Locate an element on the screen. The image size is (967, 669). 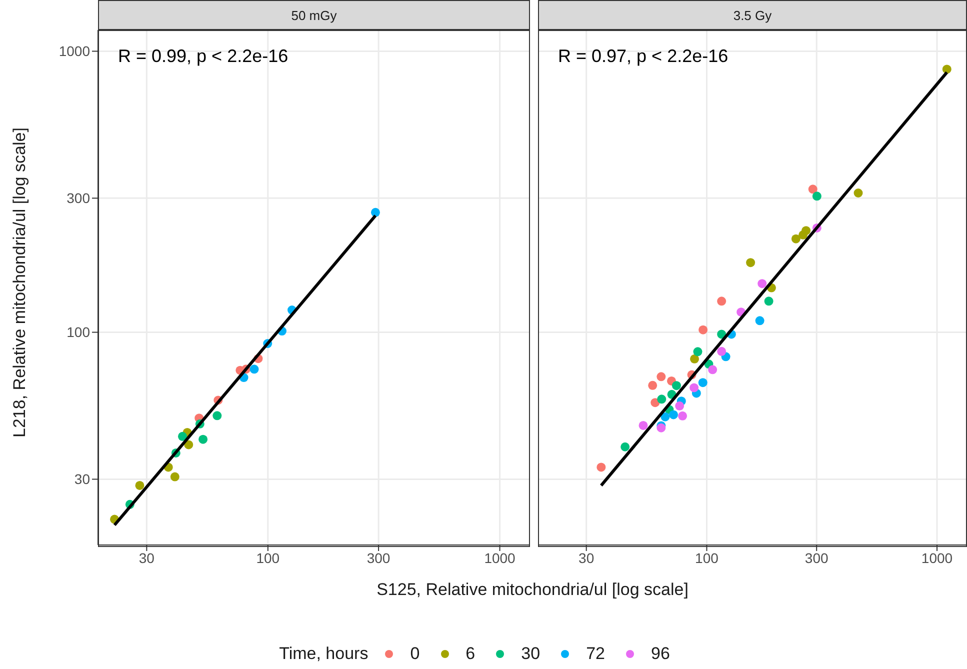
y-tick-label: 1000 is located at coordinates (74, 51).